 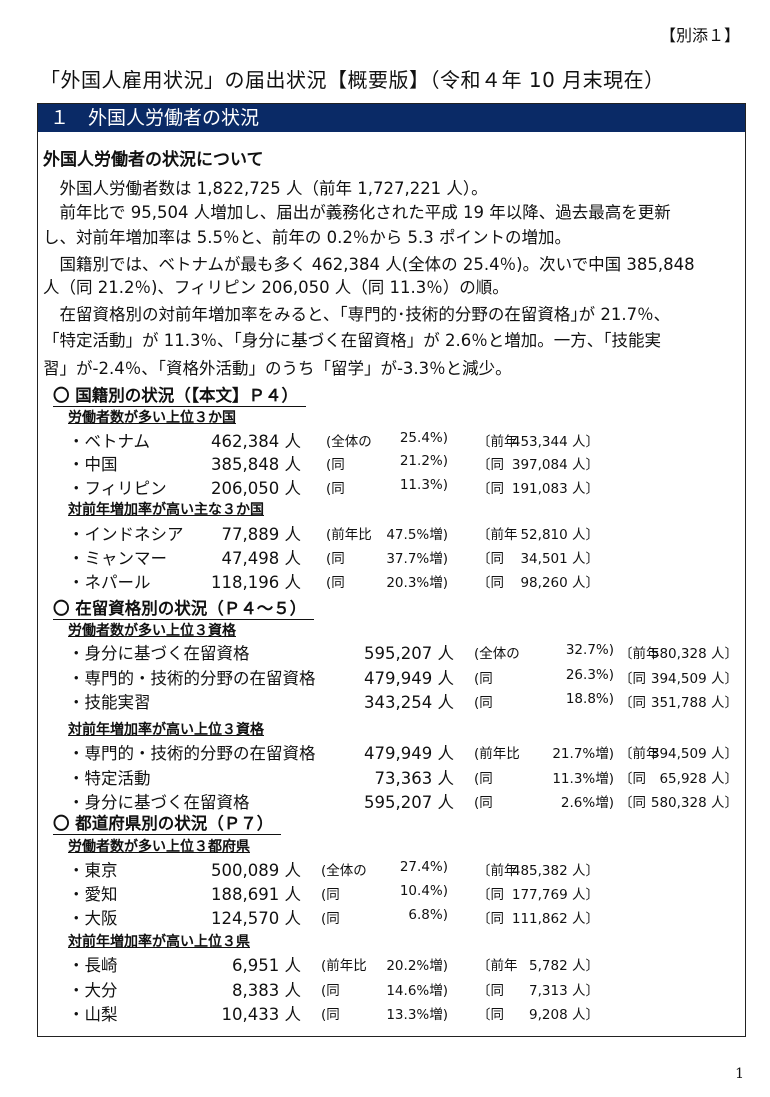 What do you see at coordinates (277, 368) in the screenshot?
I see `paragraph-line: 習」が-2.4％、「資格外活動」のうち「留学」が-3.3％と減少。` at bounding box center [277, 368].